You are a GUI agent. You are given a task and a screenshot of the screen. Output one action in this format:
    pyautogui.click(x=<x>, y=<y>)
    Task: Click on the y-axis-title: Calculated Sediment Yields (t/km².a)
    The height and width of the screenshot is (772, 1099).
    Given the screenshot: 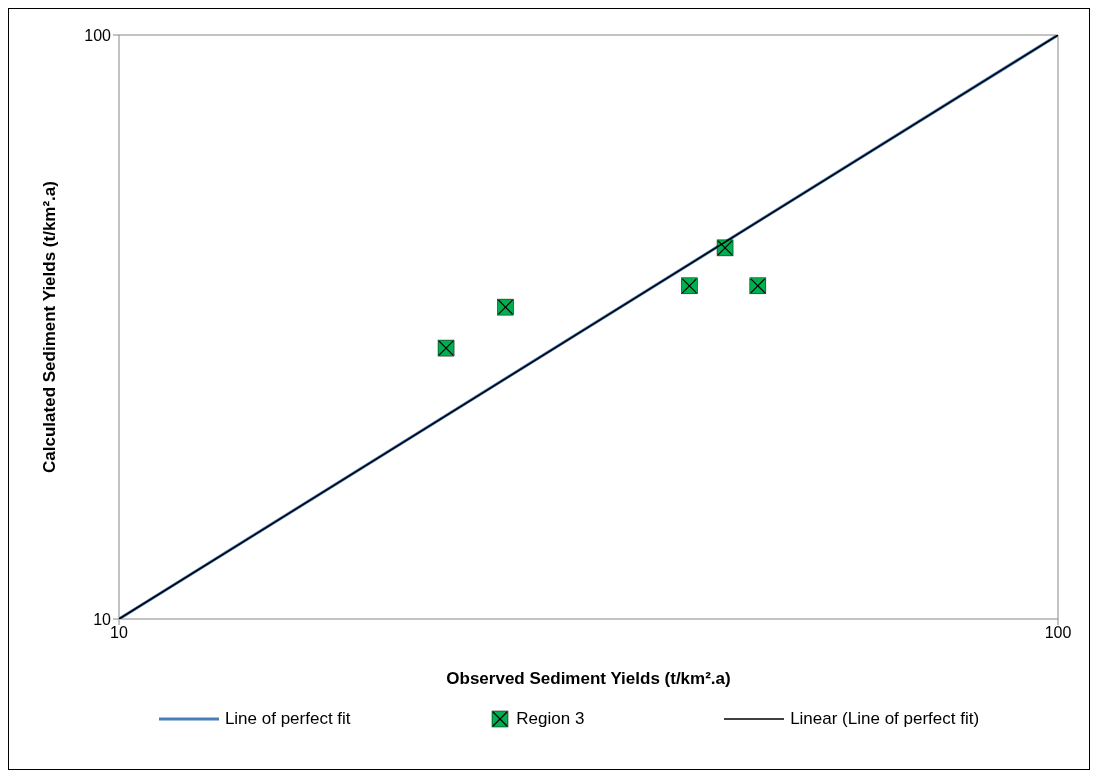 What is the action you would take?
    pyautogui.click(x=50, y=327)
    